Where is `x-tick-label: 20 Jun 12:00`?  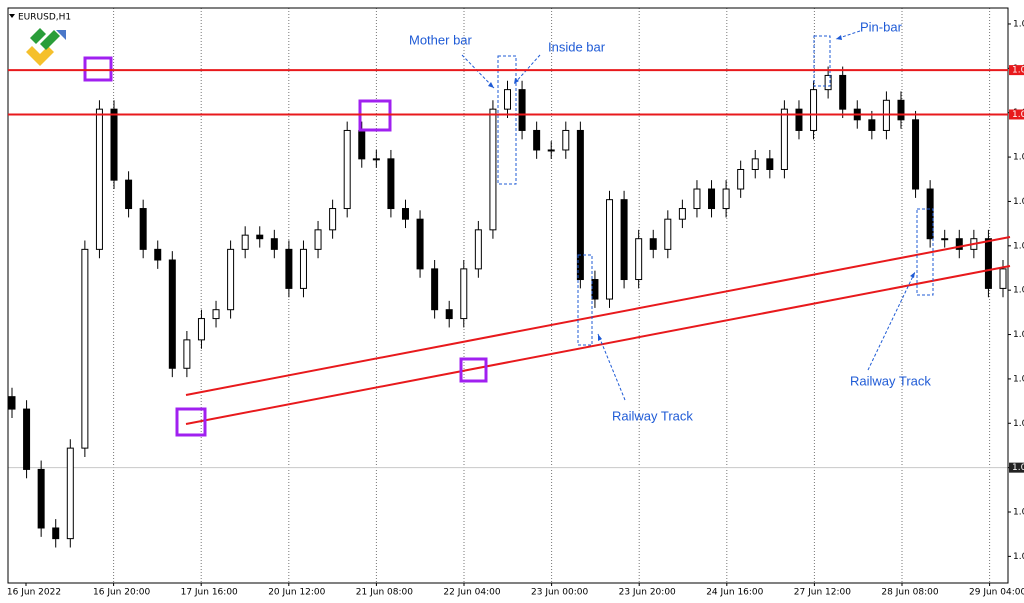 x-tick-label: 20 Jun 12:00 is located at coordinates (296, 593).